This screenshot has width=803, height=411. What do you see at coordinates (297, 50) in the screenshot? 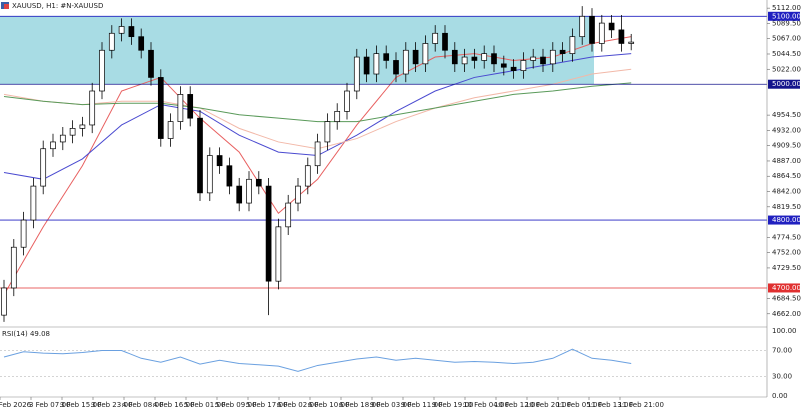
I see `zone` at bounding box center [297, 50].